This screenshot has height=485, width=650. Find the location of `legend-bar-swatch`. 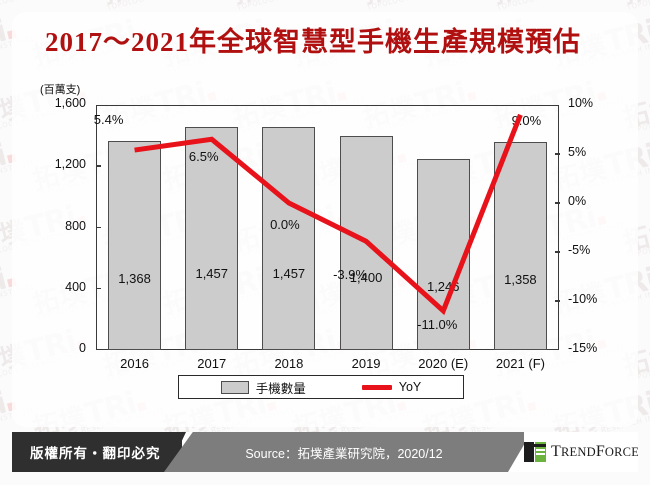

legend-bar-swatch is located at coordinates (234, 387).